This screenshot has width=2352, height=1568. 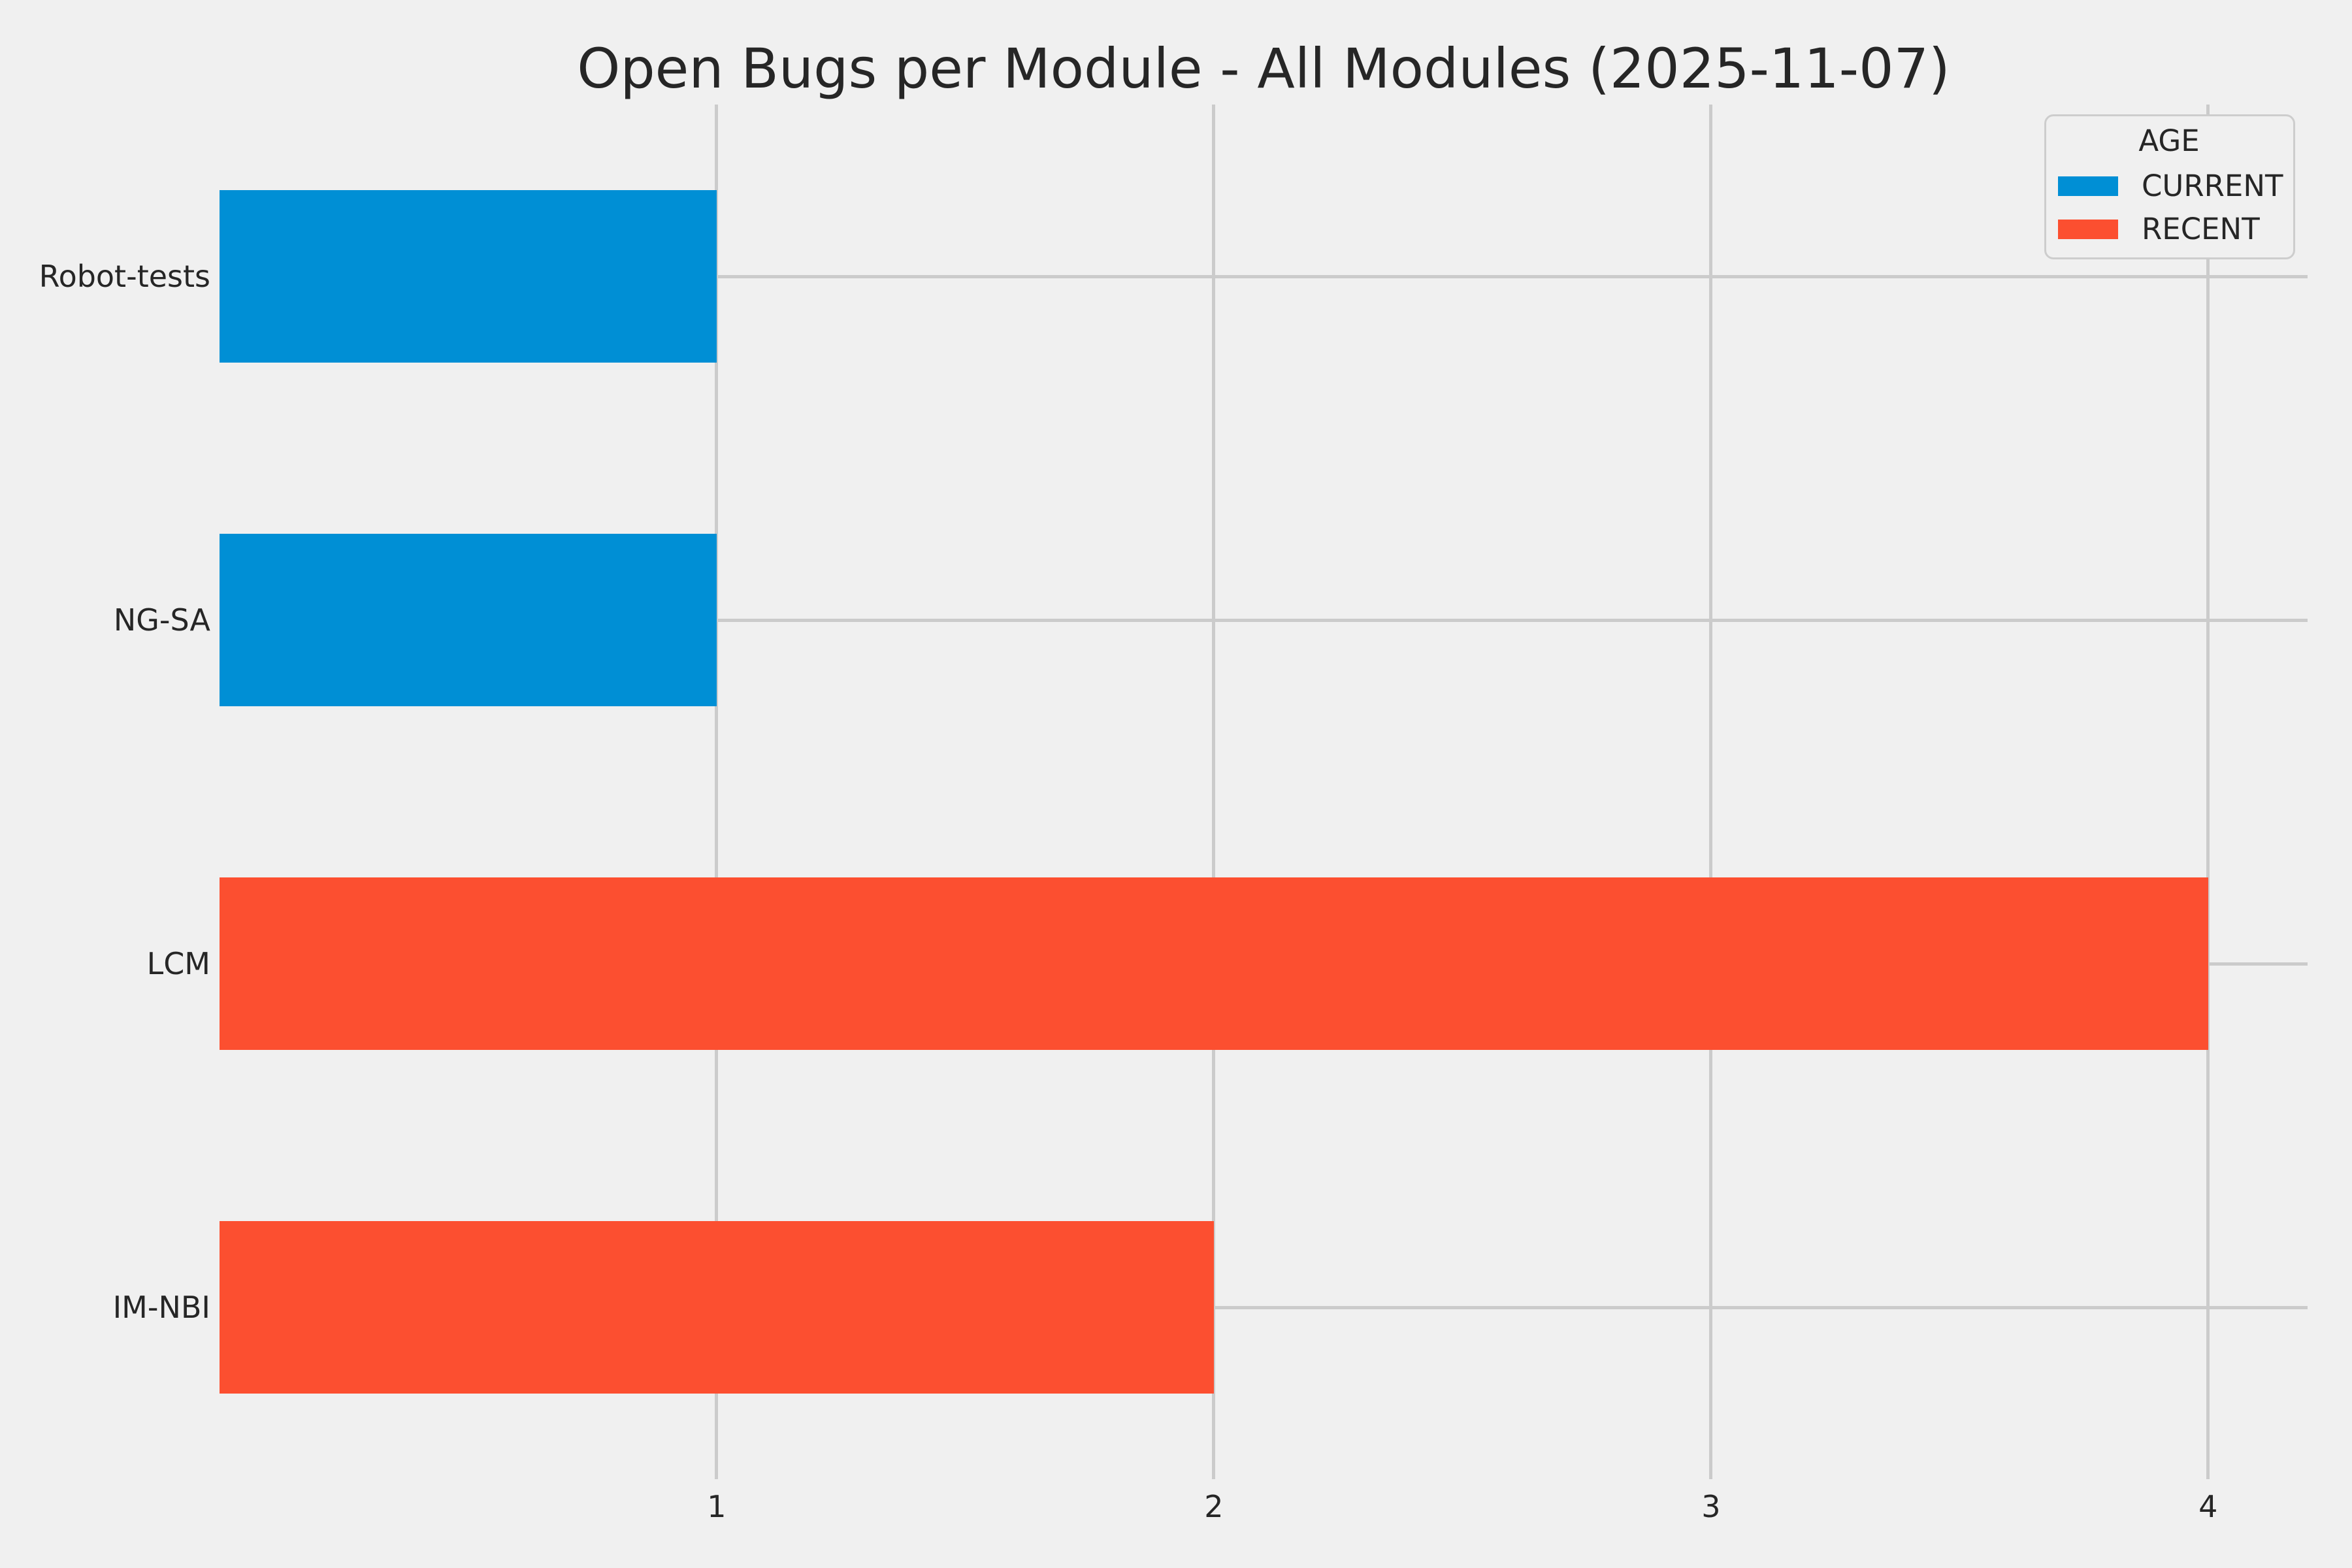 What do you see at coordinates (2208, 1506) in the screenshot?
I see `x-tick-label-4: 4` at bounding box center [2208, 1506].